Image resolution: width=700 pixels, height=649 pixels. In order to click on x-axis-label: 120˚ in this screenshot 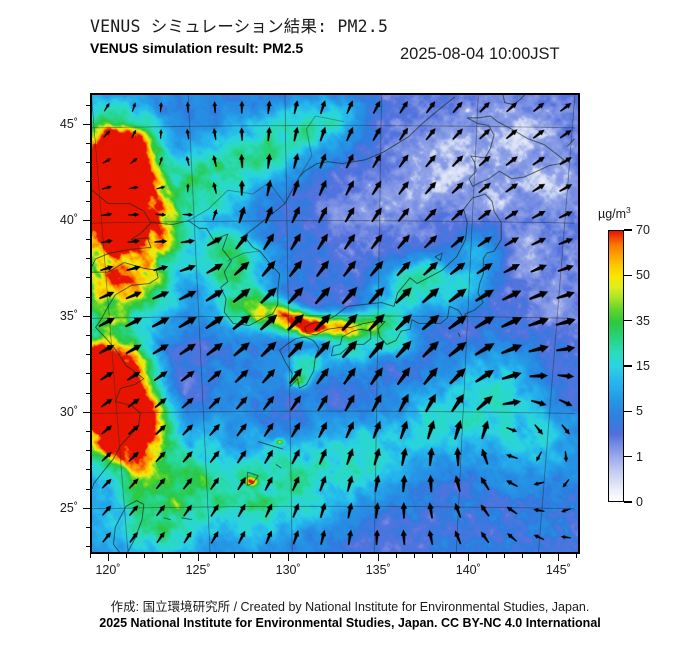, I will do `click(108, 570)`.